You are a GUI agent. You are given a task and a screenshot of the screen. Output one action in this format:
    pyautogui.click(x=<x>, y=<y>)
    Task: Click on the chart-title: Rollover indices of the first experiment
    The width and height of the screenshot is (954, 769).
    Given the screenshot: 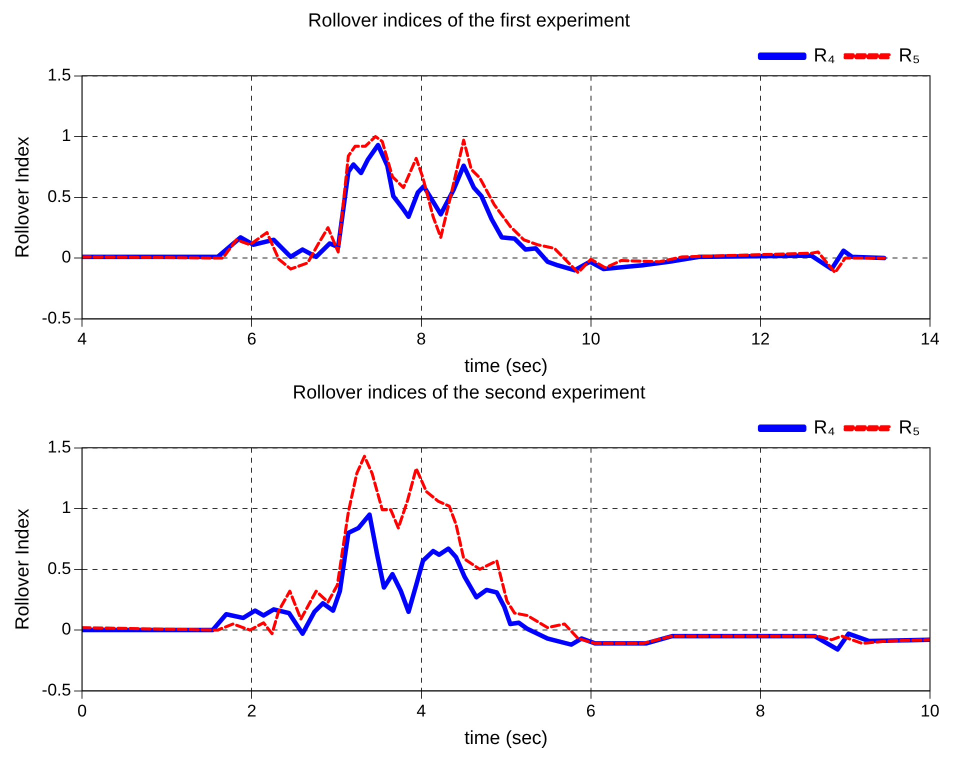 What is the action you would take?
    pyautogui.click(x=469, y=21)
    